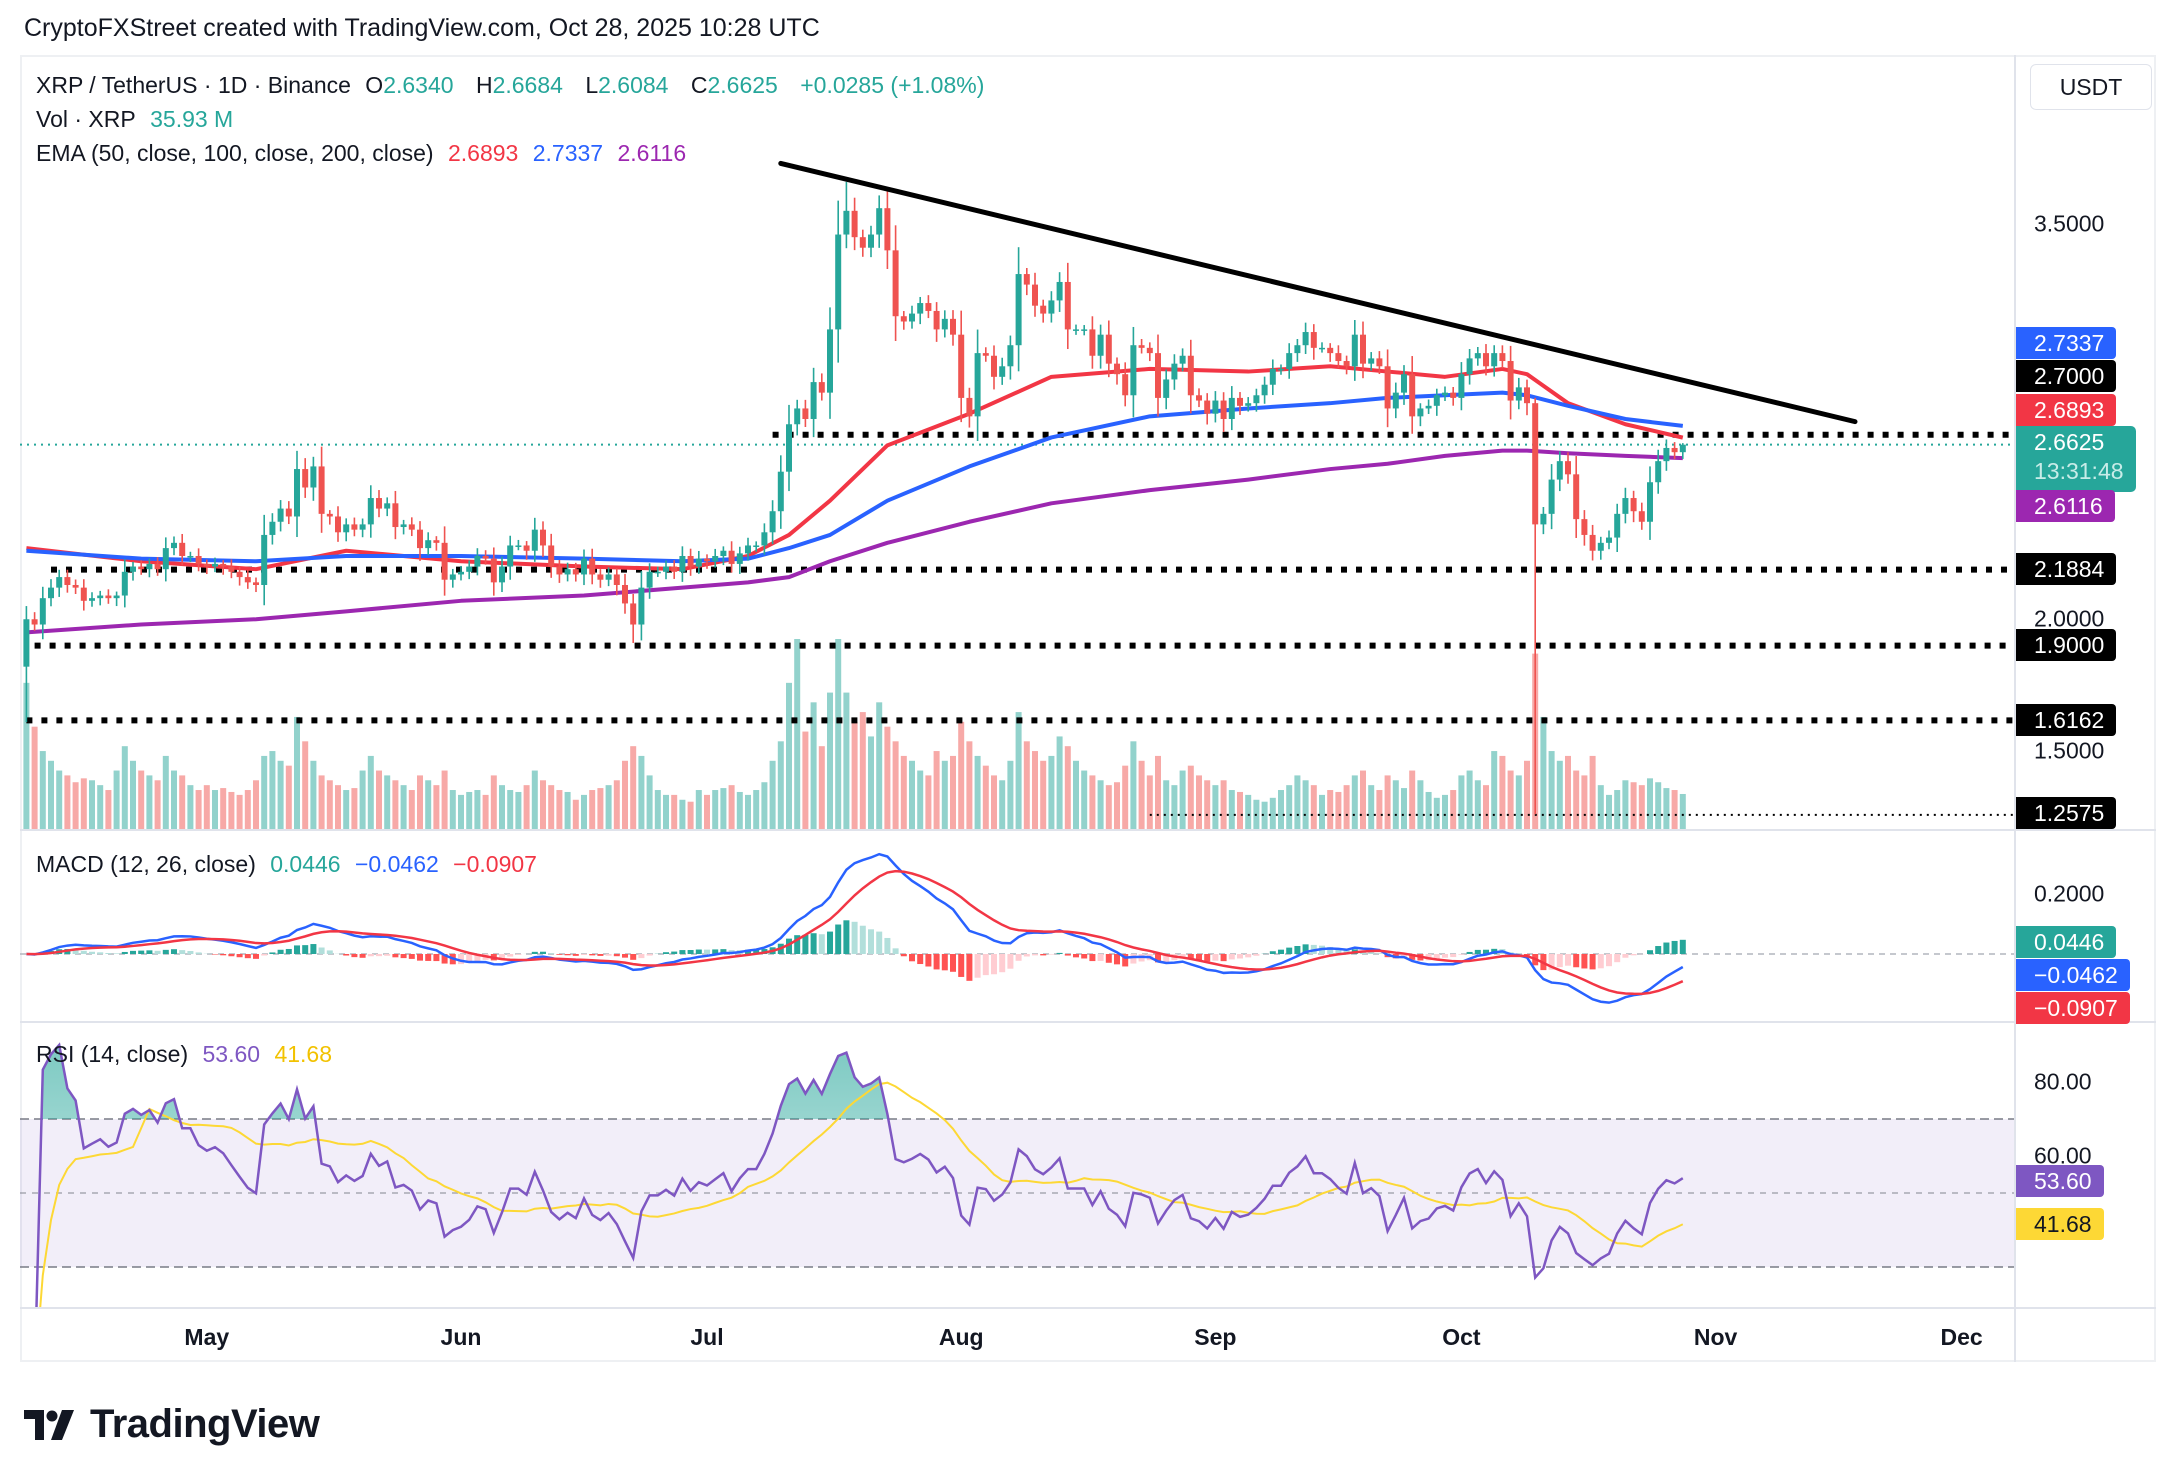  Describe the element at coordinates (1017, 928) in the screenshot. I see `macd-pane` at that location.